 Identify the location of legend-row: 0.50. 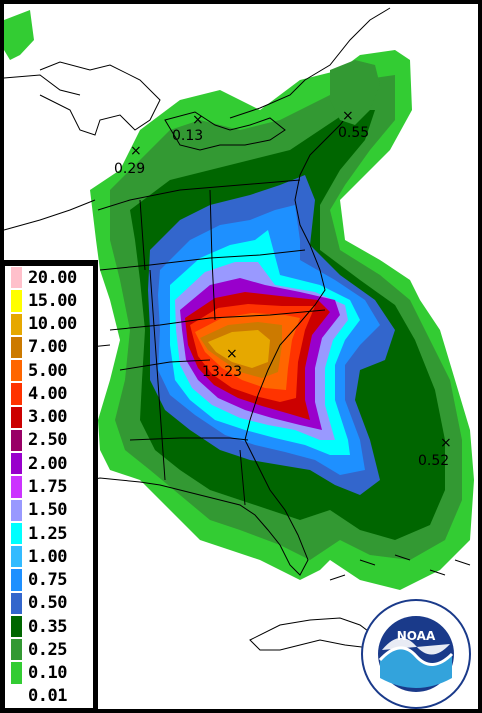
(39, 603).